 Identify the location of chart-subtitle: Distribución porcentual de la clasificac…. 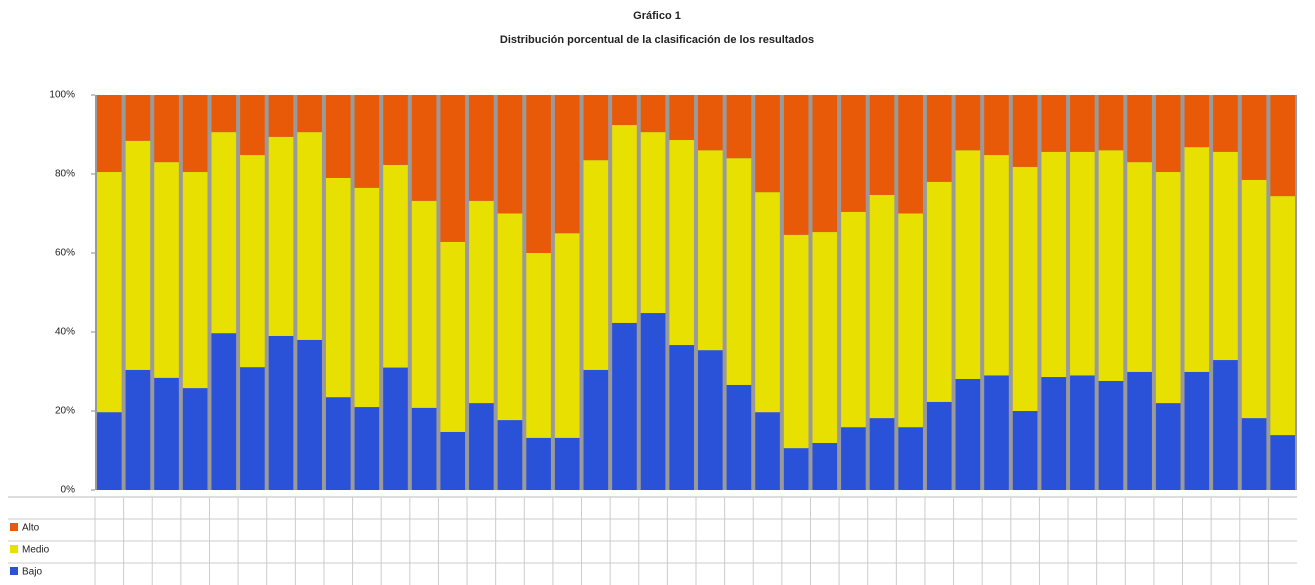
(657, 40).